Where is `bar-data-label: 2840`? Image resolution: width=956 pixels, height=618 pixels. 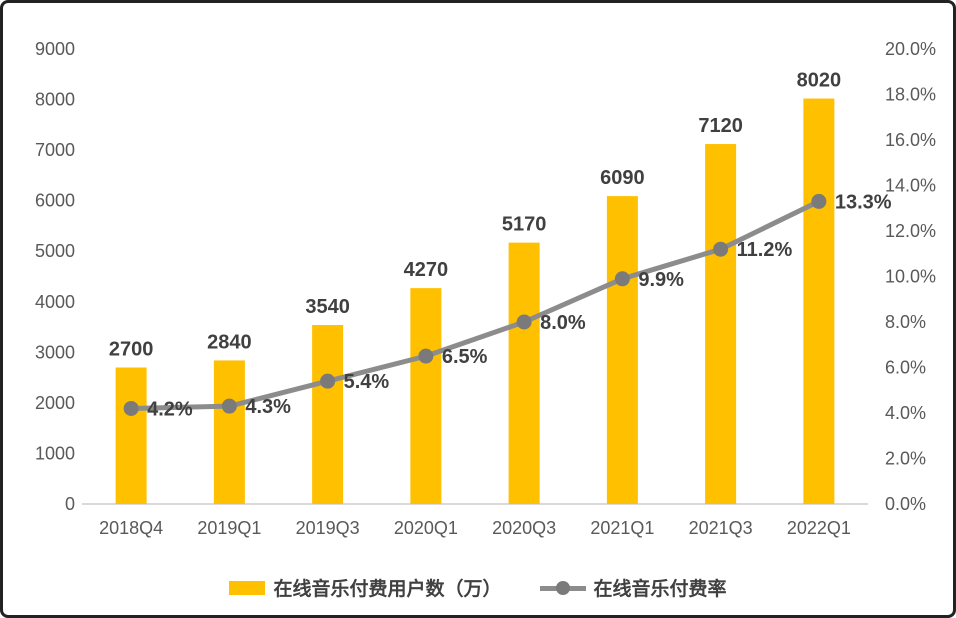 bar-data-label: 2840 is located at coordinates (229, 342).